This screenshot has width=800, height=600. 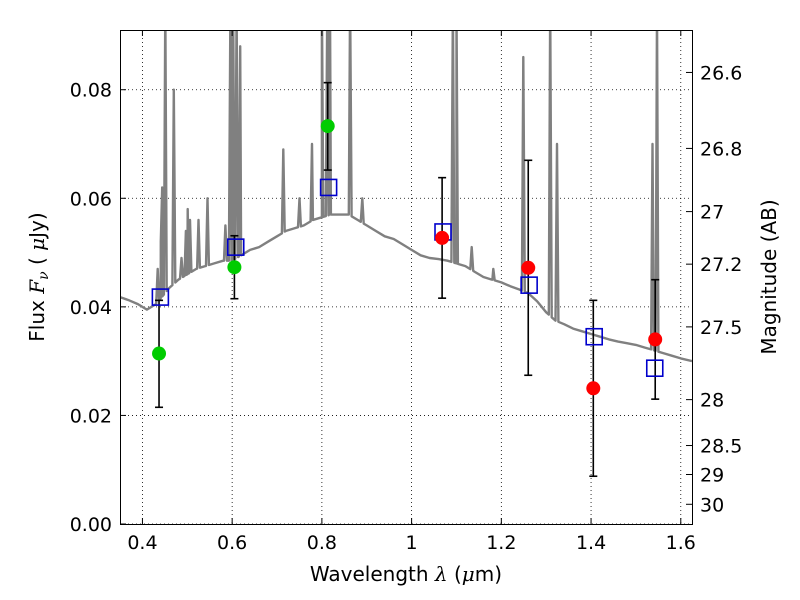 I want to click on y2-axis-label: Magnitude (AB), so click(x=769, y=276).